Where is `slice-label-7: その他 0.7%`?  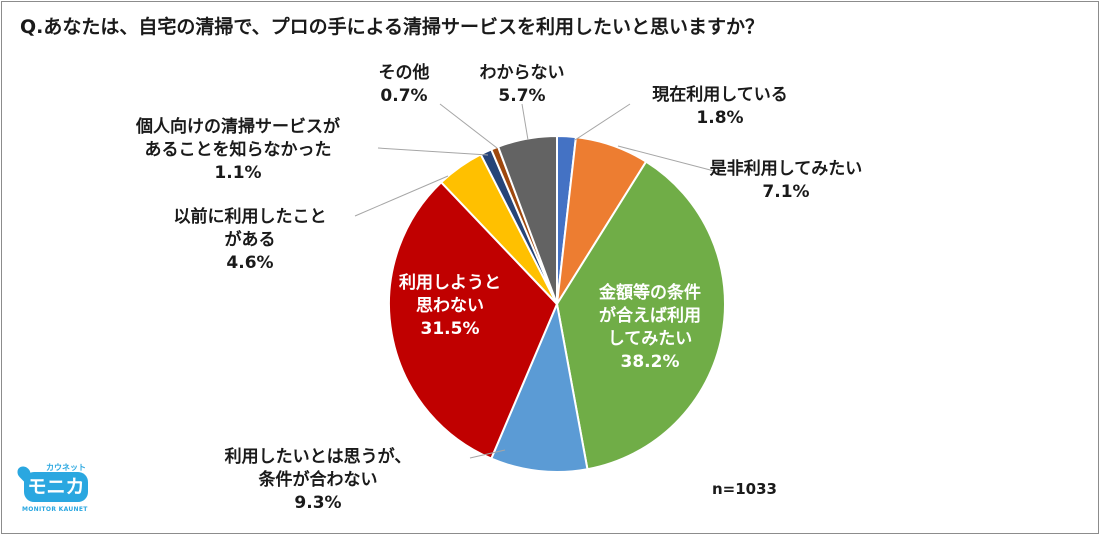 slice-label-7: その他 0.7% is located at coordinates (404, 84).